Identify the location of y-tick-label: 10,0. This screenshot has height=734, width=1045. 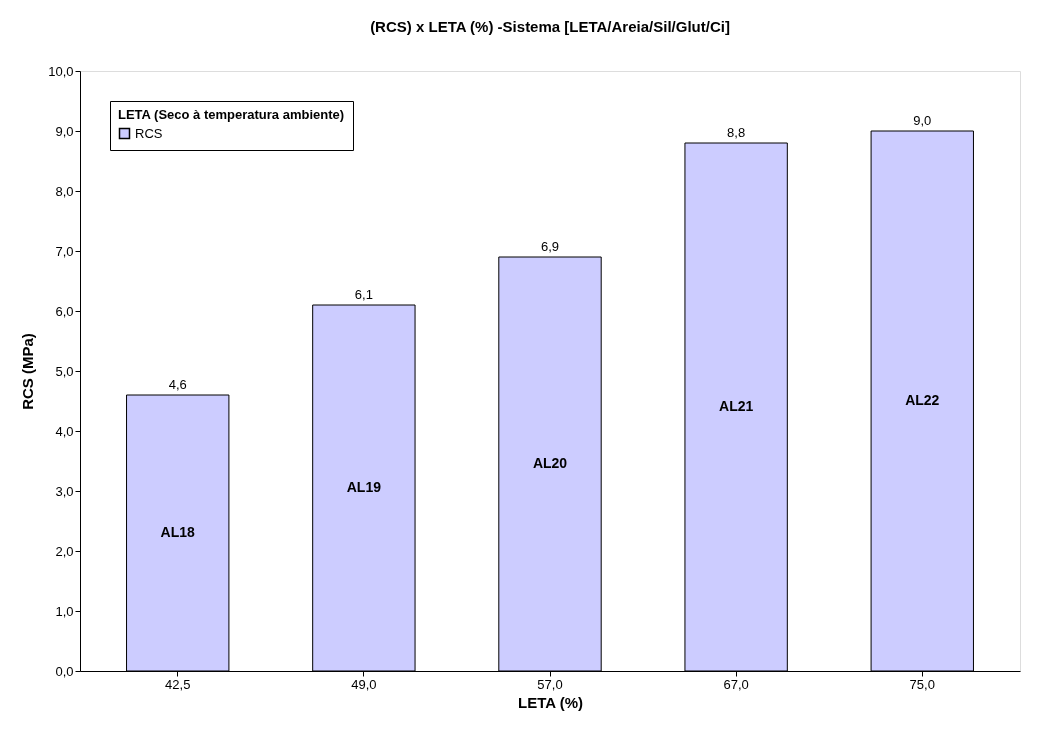
(61, 71).